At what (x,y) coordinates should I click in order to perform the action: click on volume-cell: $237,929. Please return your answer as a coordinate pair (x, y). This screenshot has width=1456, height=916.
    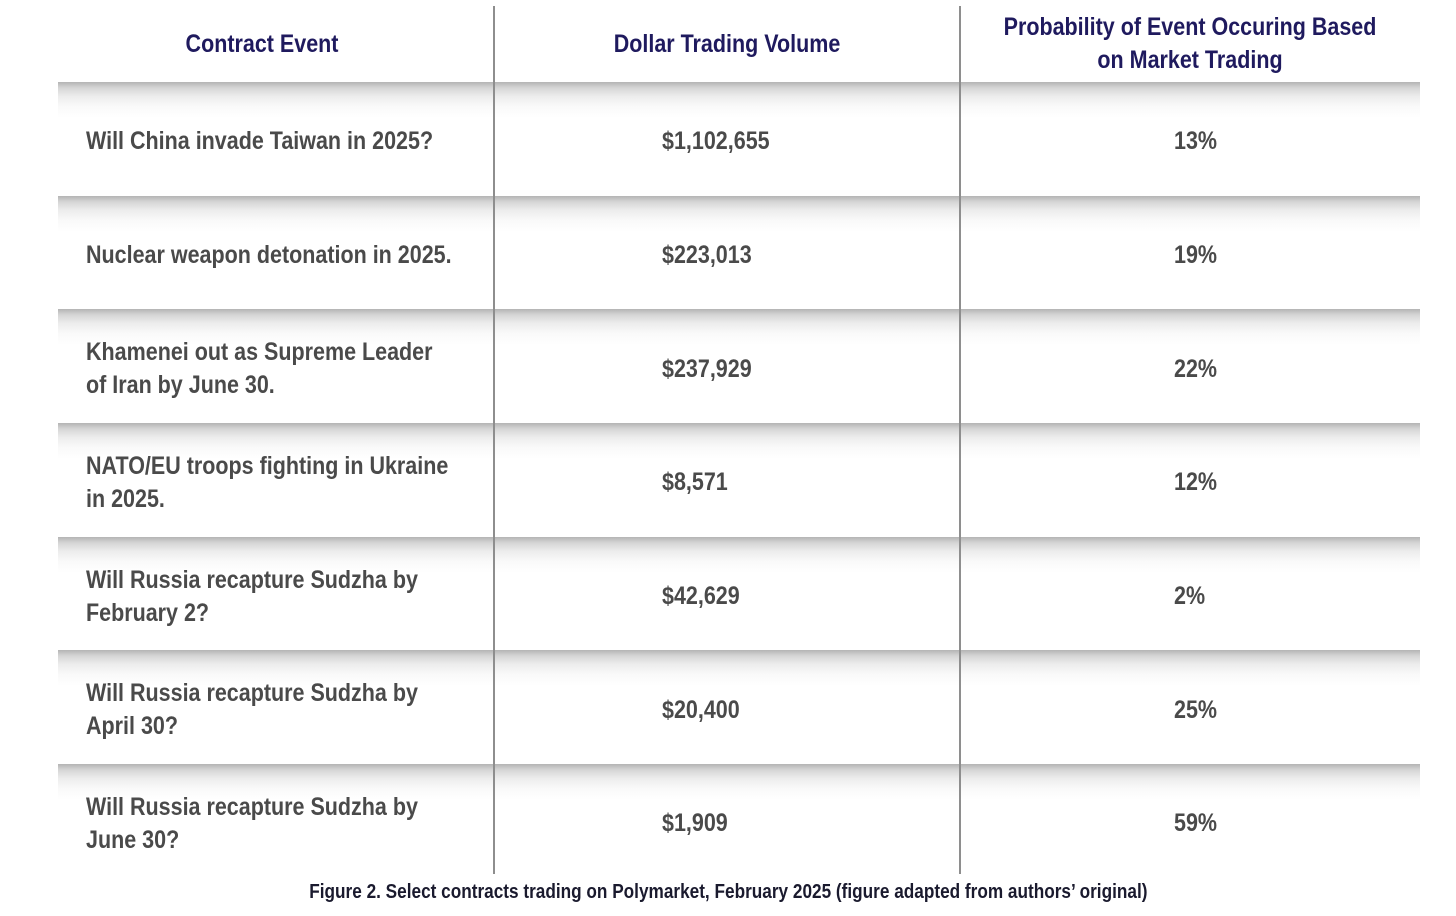
    Looking at the image, I should click on (707, 368).